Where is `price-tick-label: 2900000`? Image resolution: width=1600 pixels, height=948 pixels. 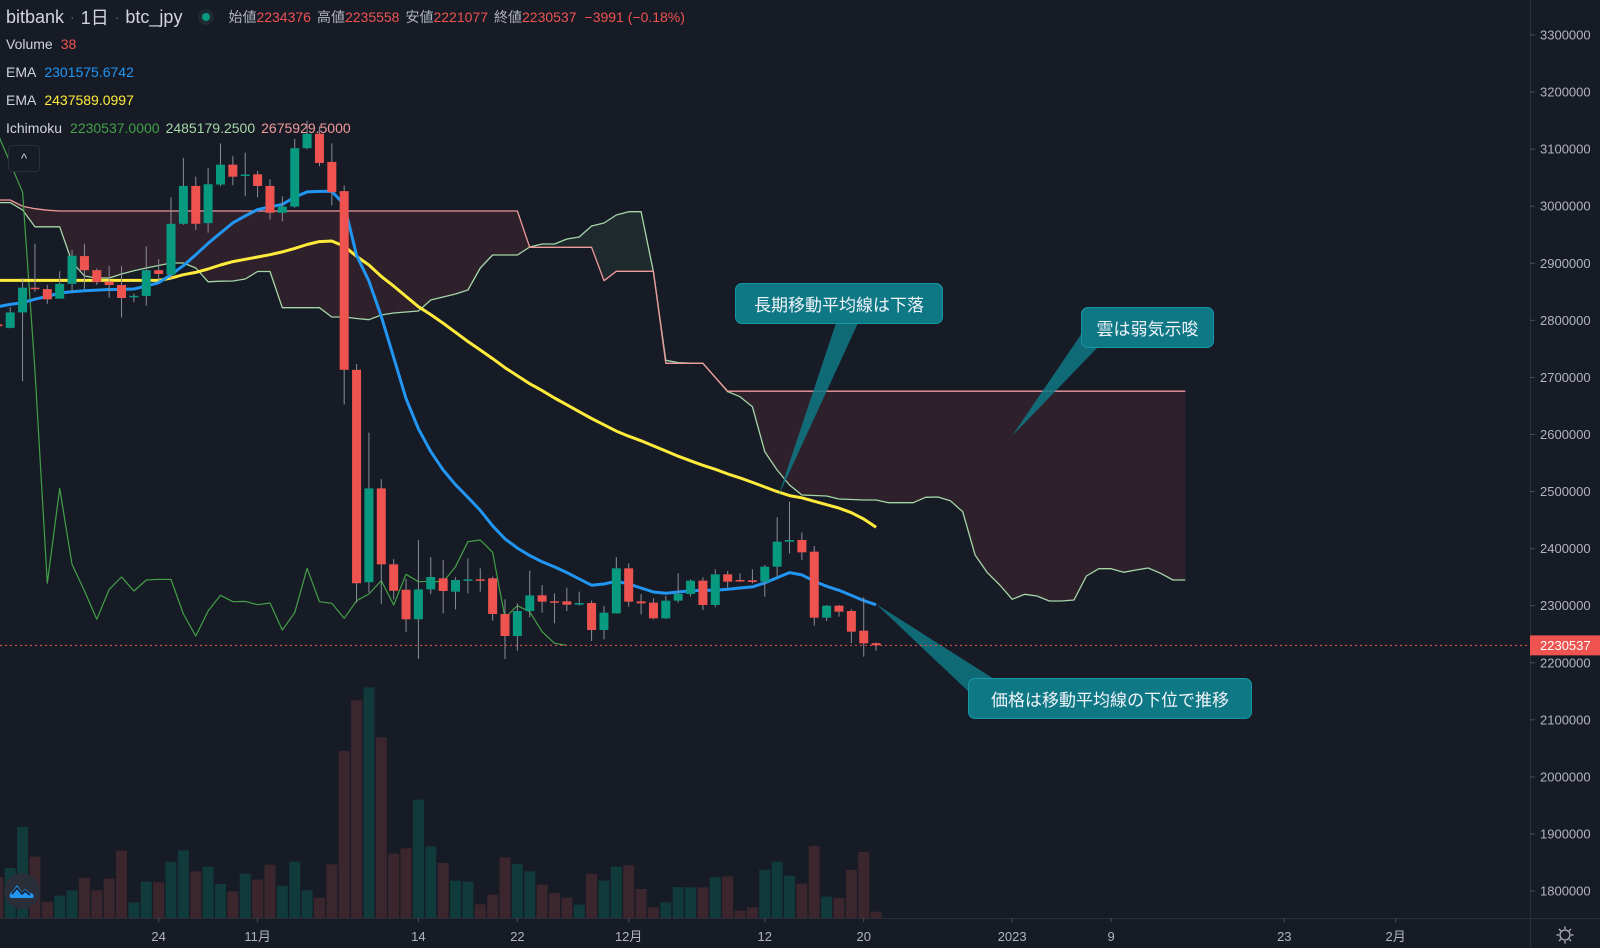 price-tick-label: 2900000 is located at coordinates (1565, 263).